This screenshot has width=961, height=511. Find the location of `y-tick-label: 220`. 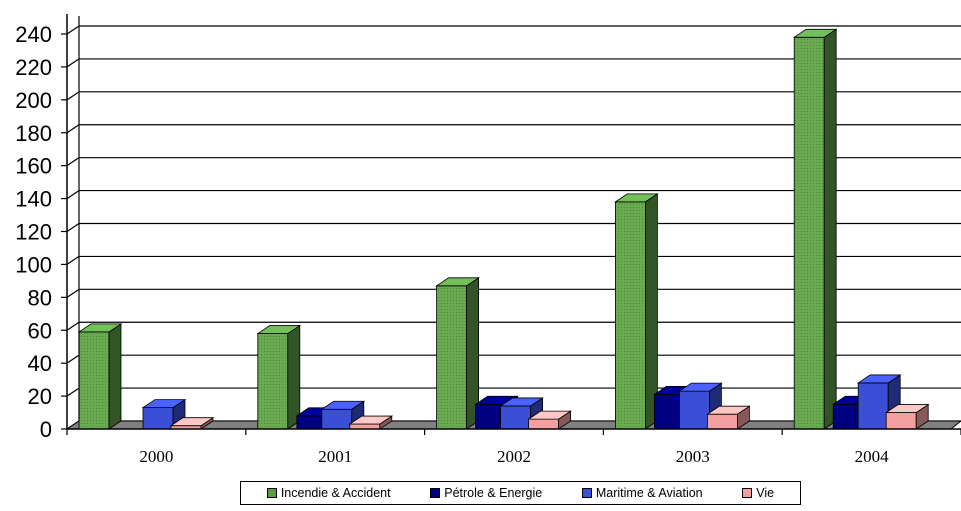

y-tick-label: 220 is located at coordinates (33, 67).